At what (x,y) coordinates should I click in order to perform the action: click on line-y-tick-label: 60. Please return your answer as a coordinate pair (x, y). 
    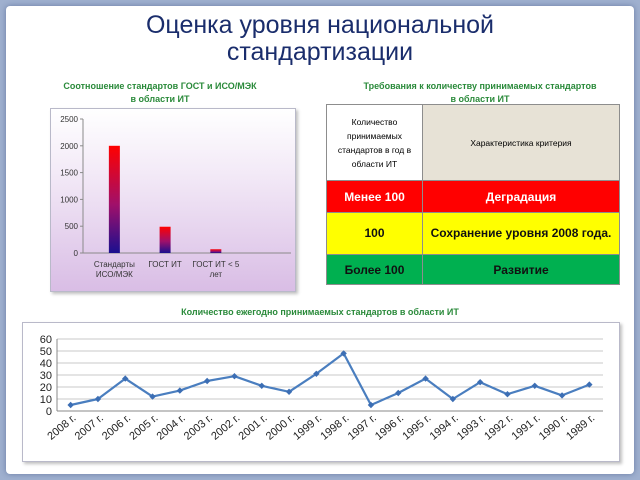
    Looking at the image, I should click on (46, 340).